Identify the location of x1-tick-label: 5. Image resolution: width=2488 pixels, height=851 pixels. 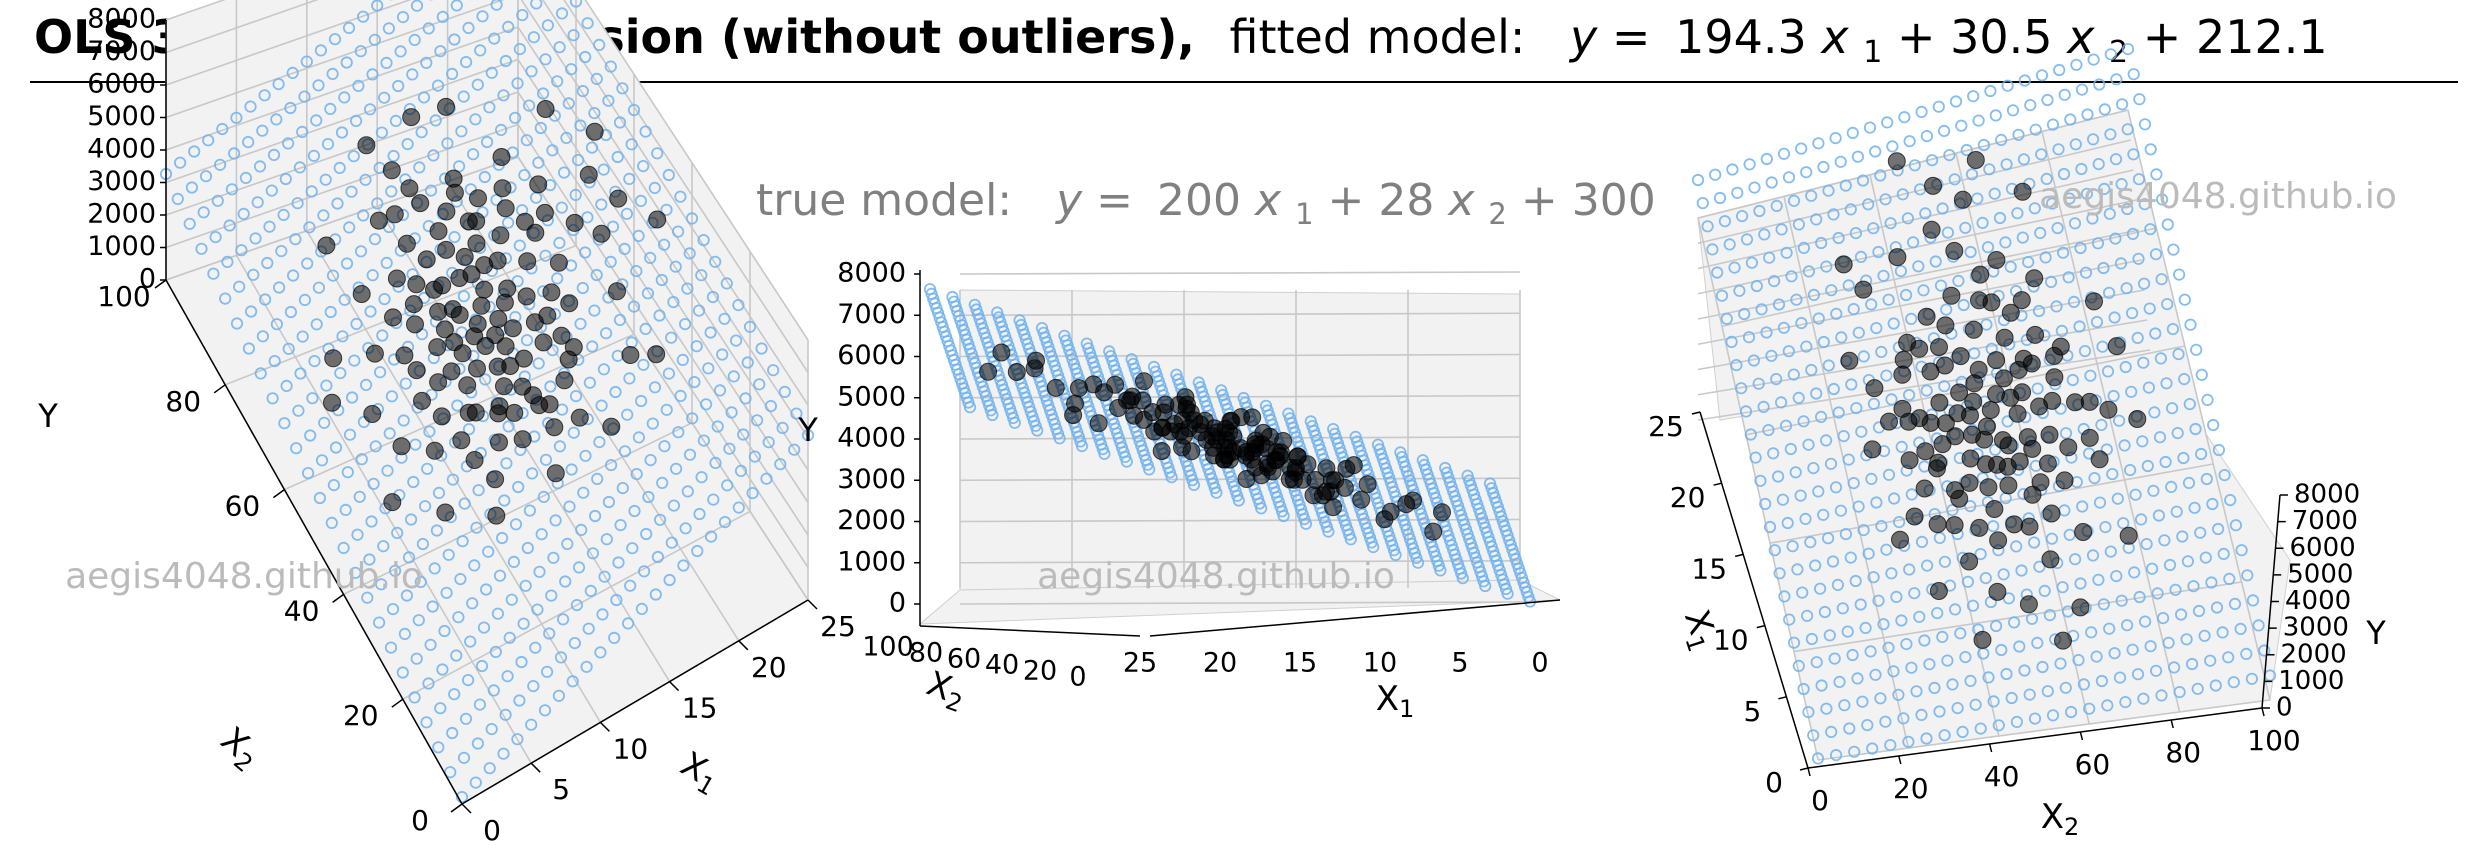
(1459, 663).